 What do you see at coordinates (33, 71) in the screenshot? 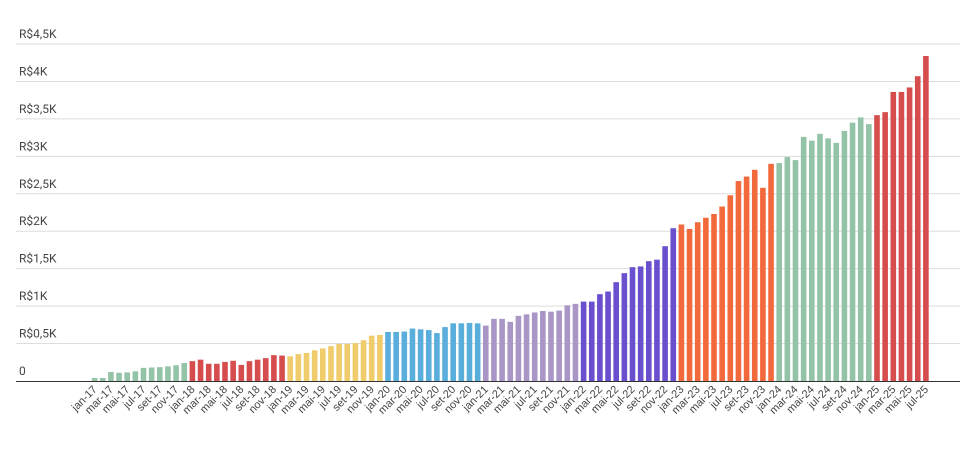
I see `y-tick-label: R$4K` at bounding box center [33, 71].